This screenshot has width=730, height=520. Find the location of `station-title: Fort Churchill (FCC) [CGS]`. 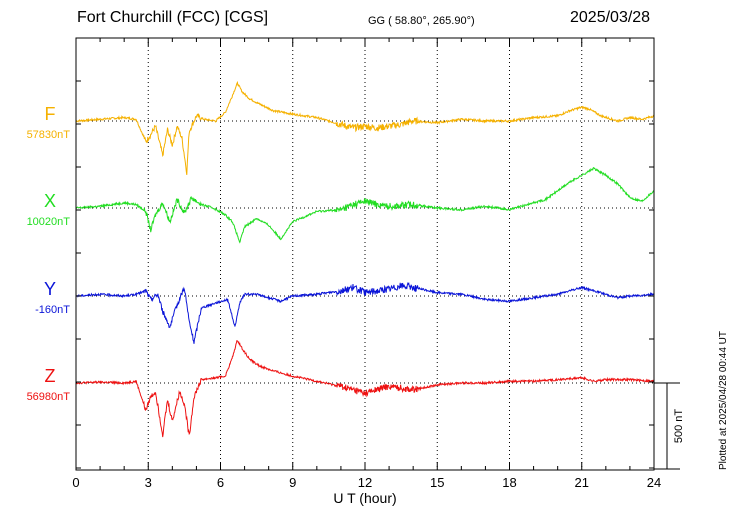

station-title: Fort Churchill (FCC) [CGS] is located at coordinates (173, 17).